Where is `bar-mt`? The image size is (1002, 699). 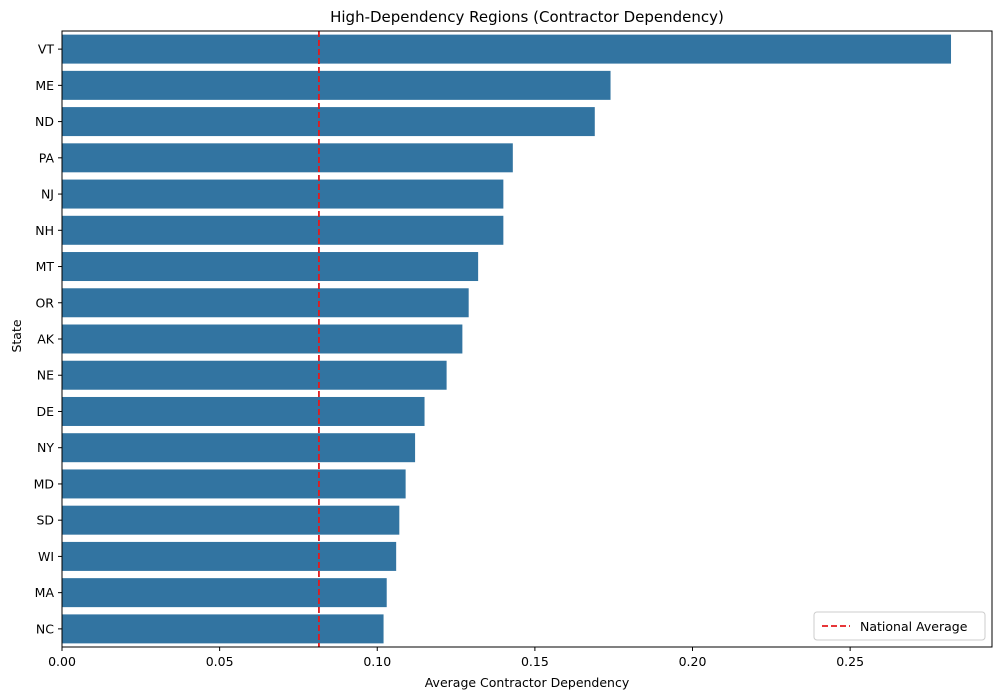
bar-mt is located at coordinates (270, 267).